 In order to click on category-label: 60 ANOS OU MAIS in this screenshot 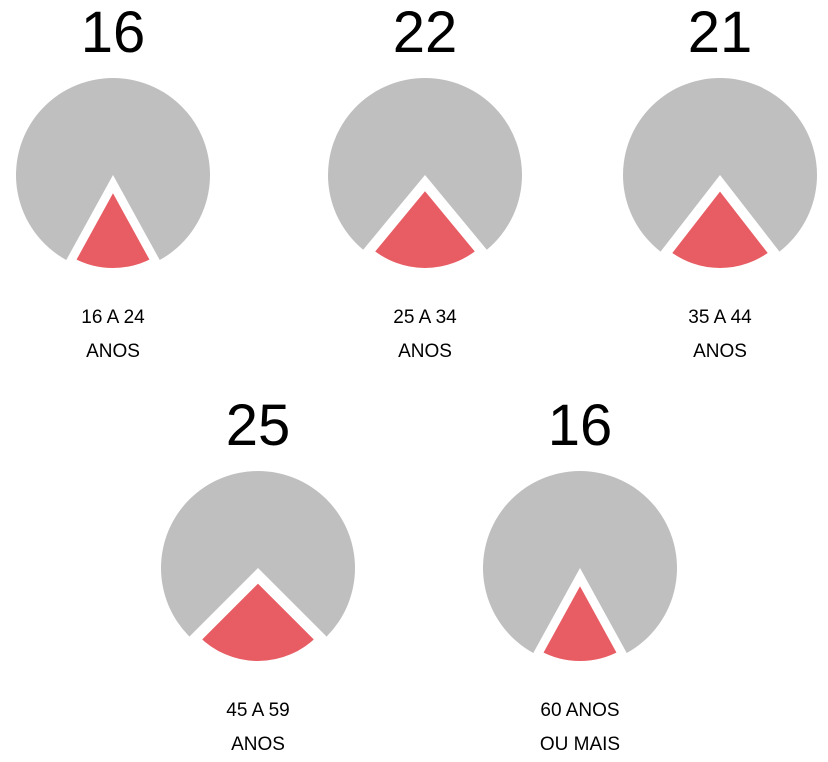, I will do `click(580, 727)`.